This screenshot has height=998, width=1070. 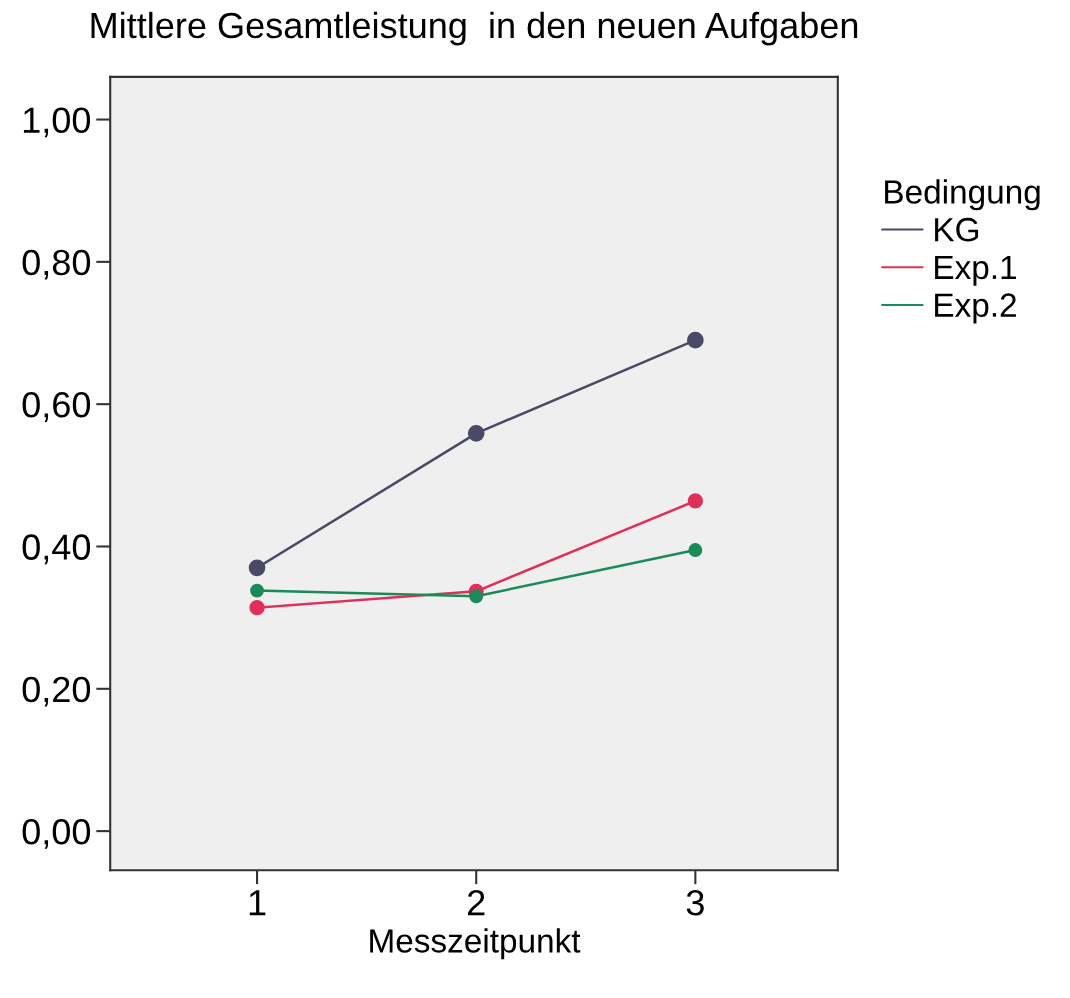 I want to click on y-tick-label: 0,40, so click(x=56, y=549).